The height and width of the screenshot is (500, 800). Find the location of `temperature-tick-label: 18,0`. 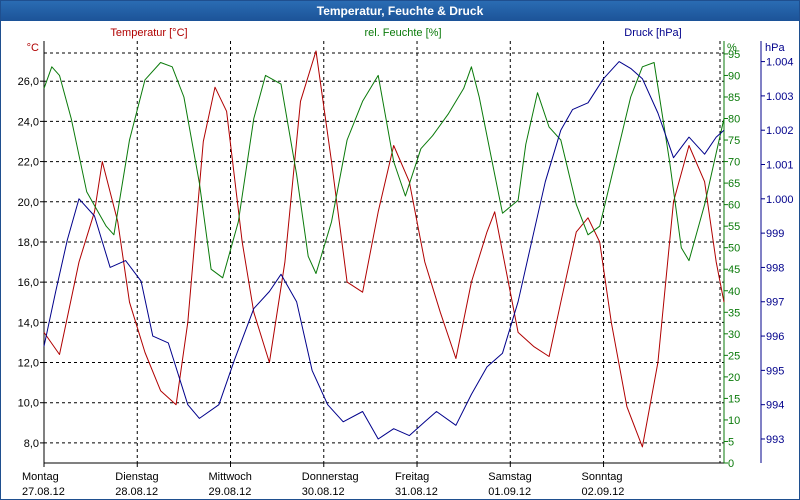

temperature-tick-label: 18,0 is located at coordinates (28, 243).